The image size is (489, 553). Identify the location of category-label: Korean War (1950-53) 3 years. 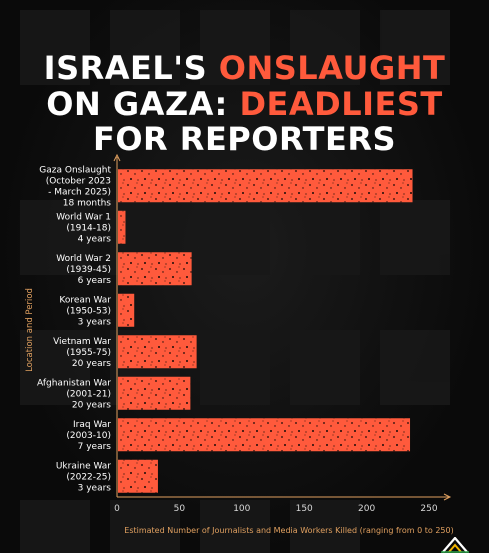
(85, 311).